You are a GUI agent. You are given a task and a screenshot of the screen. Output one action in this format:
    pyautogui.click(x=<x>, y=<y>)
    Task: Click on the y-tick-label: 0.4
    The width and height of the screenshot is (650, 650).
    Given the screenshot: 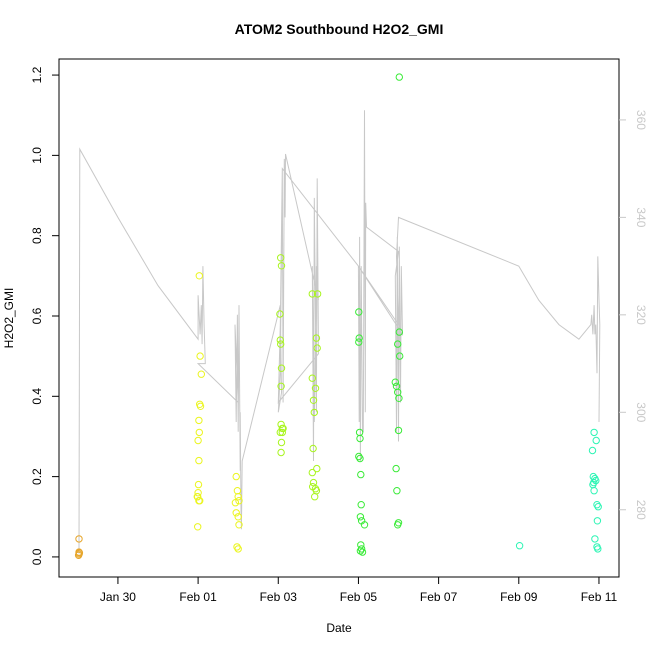 What is the action you would take?
    pyautogui.click(x=37, y=396)
    